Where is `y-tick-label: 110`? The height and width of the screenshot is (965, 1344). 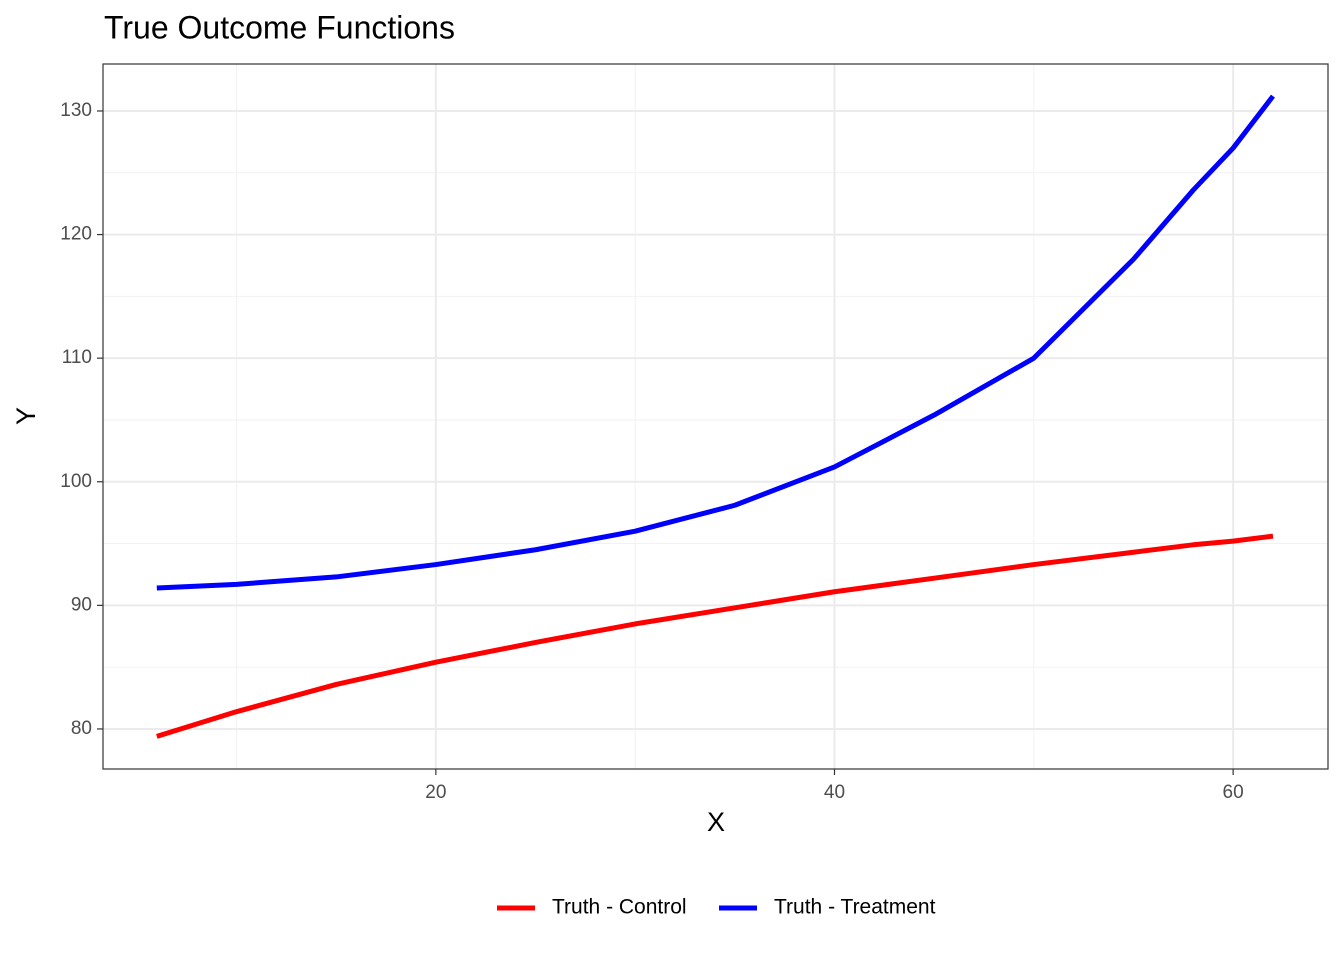
y-tick-label: 110 is located at coordinates (77, 357).